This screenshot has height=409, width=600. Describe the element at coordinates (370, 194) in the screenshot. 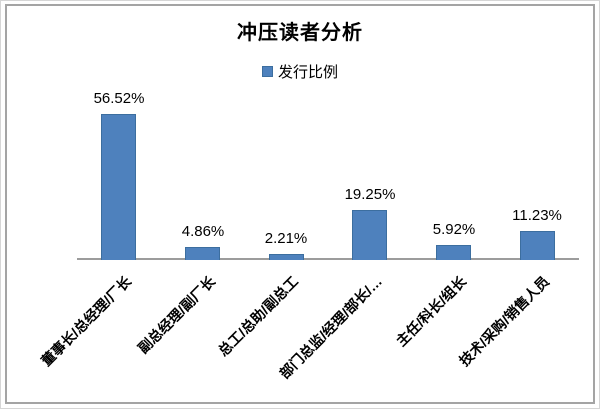

I see `data-label-3: 19.25%` at that location.